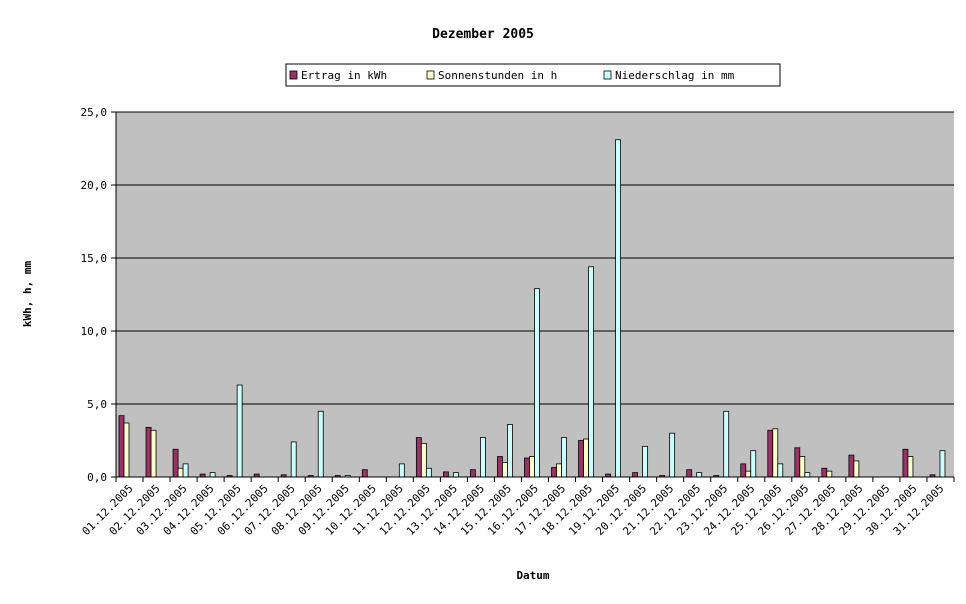 The width and height of the screenshot is (966, 604). What do you see at coordinates (293, 459) in the screenshot?
I see `bar-3-07.12.2005` at bounding box center [293, 459].